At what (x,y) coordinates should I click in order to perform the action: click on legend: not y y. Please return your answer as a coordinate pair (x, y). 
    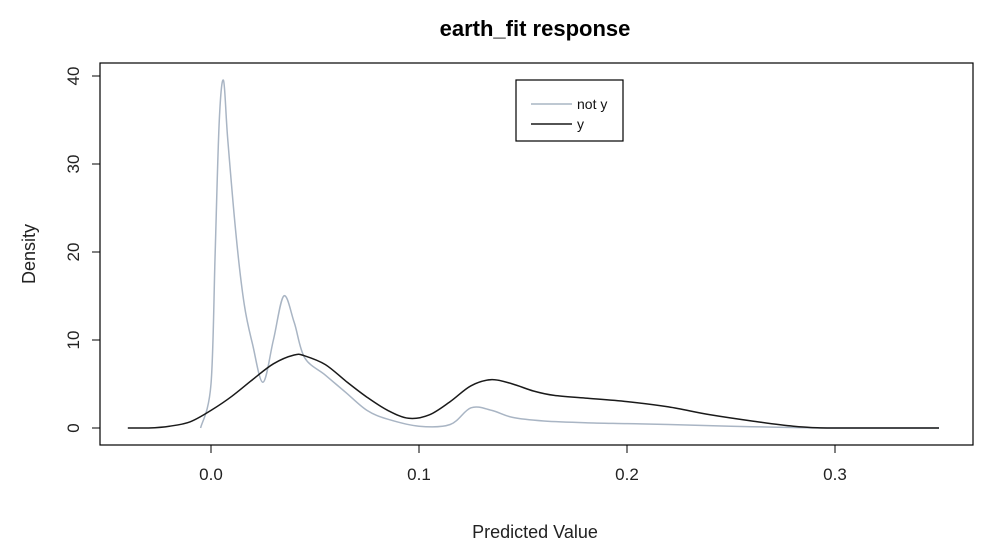
    Looking at the image, I should click on (569, 110).